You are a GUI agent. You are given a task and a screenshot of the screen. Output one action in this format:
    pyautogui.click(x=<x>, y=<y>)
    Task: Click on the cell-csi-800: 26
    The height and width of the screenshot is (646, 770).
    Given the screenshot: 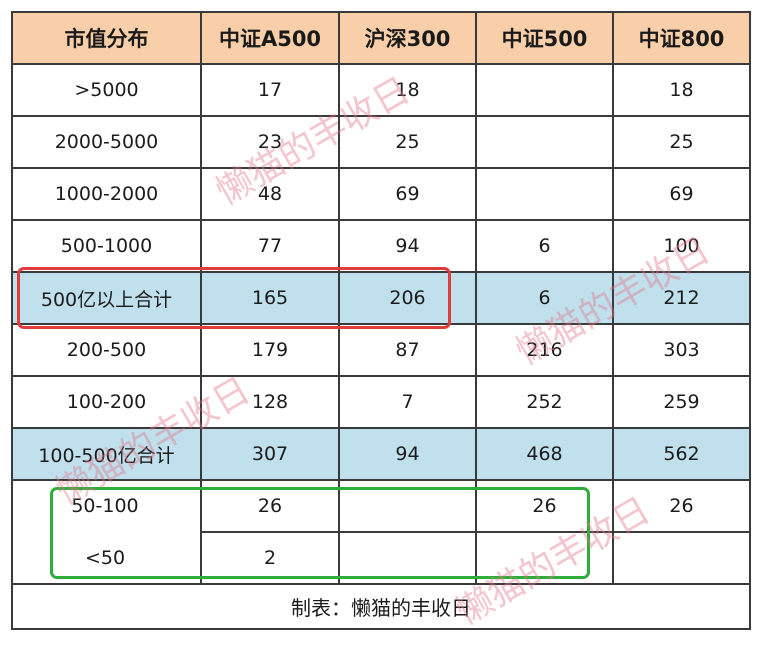 What is the action you would take?
    pyautogui.click(x=681, y=506)
    